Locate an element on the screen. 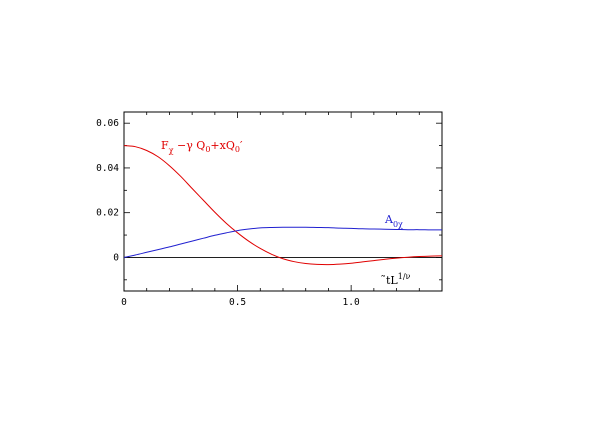 This screenshot has height=436, width=599. x-tick-label: 0.5 is located at coordinates (237, 302).